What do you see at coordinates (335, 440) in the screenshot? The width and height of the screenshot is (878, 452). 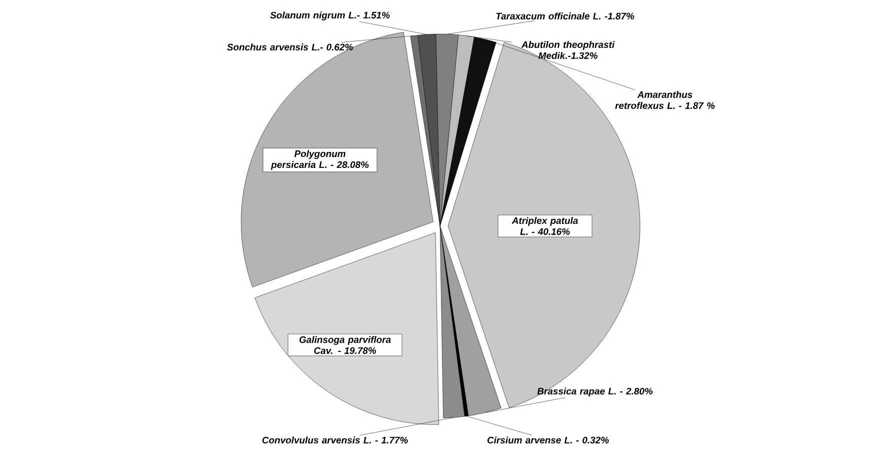 I see `slice-label: Convolvulus arvensis L. - 1.77%` at bounding box center [335, 440].